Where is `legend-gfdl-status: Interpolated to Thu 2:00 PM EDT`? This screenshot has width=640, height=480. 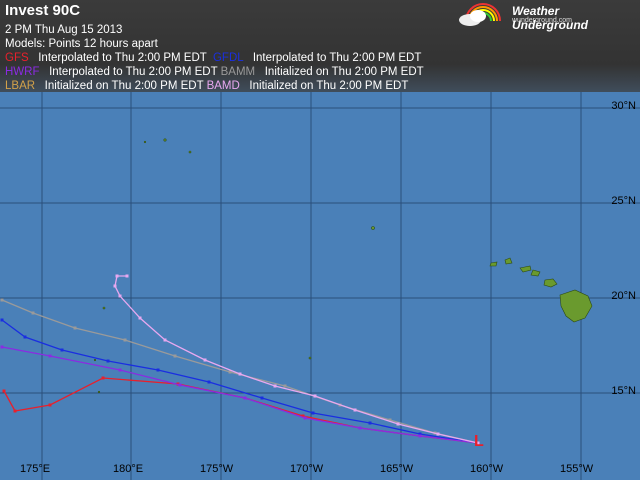 legend-gfdl-status: Interpolated to Thu 2:00 PM EDT is located at coordinates (337, 58).